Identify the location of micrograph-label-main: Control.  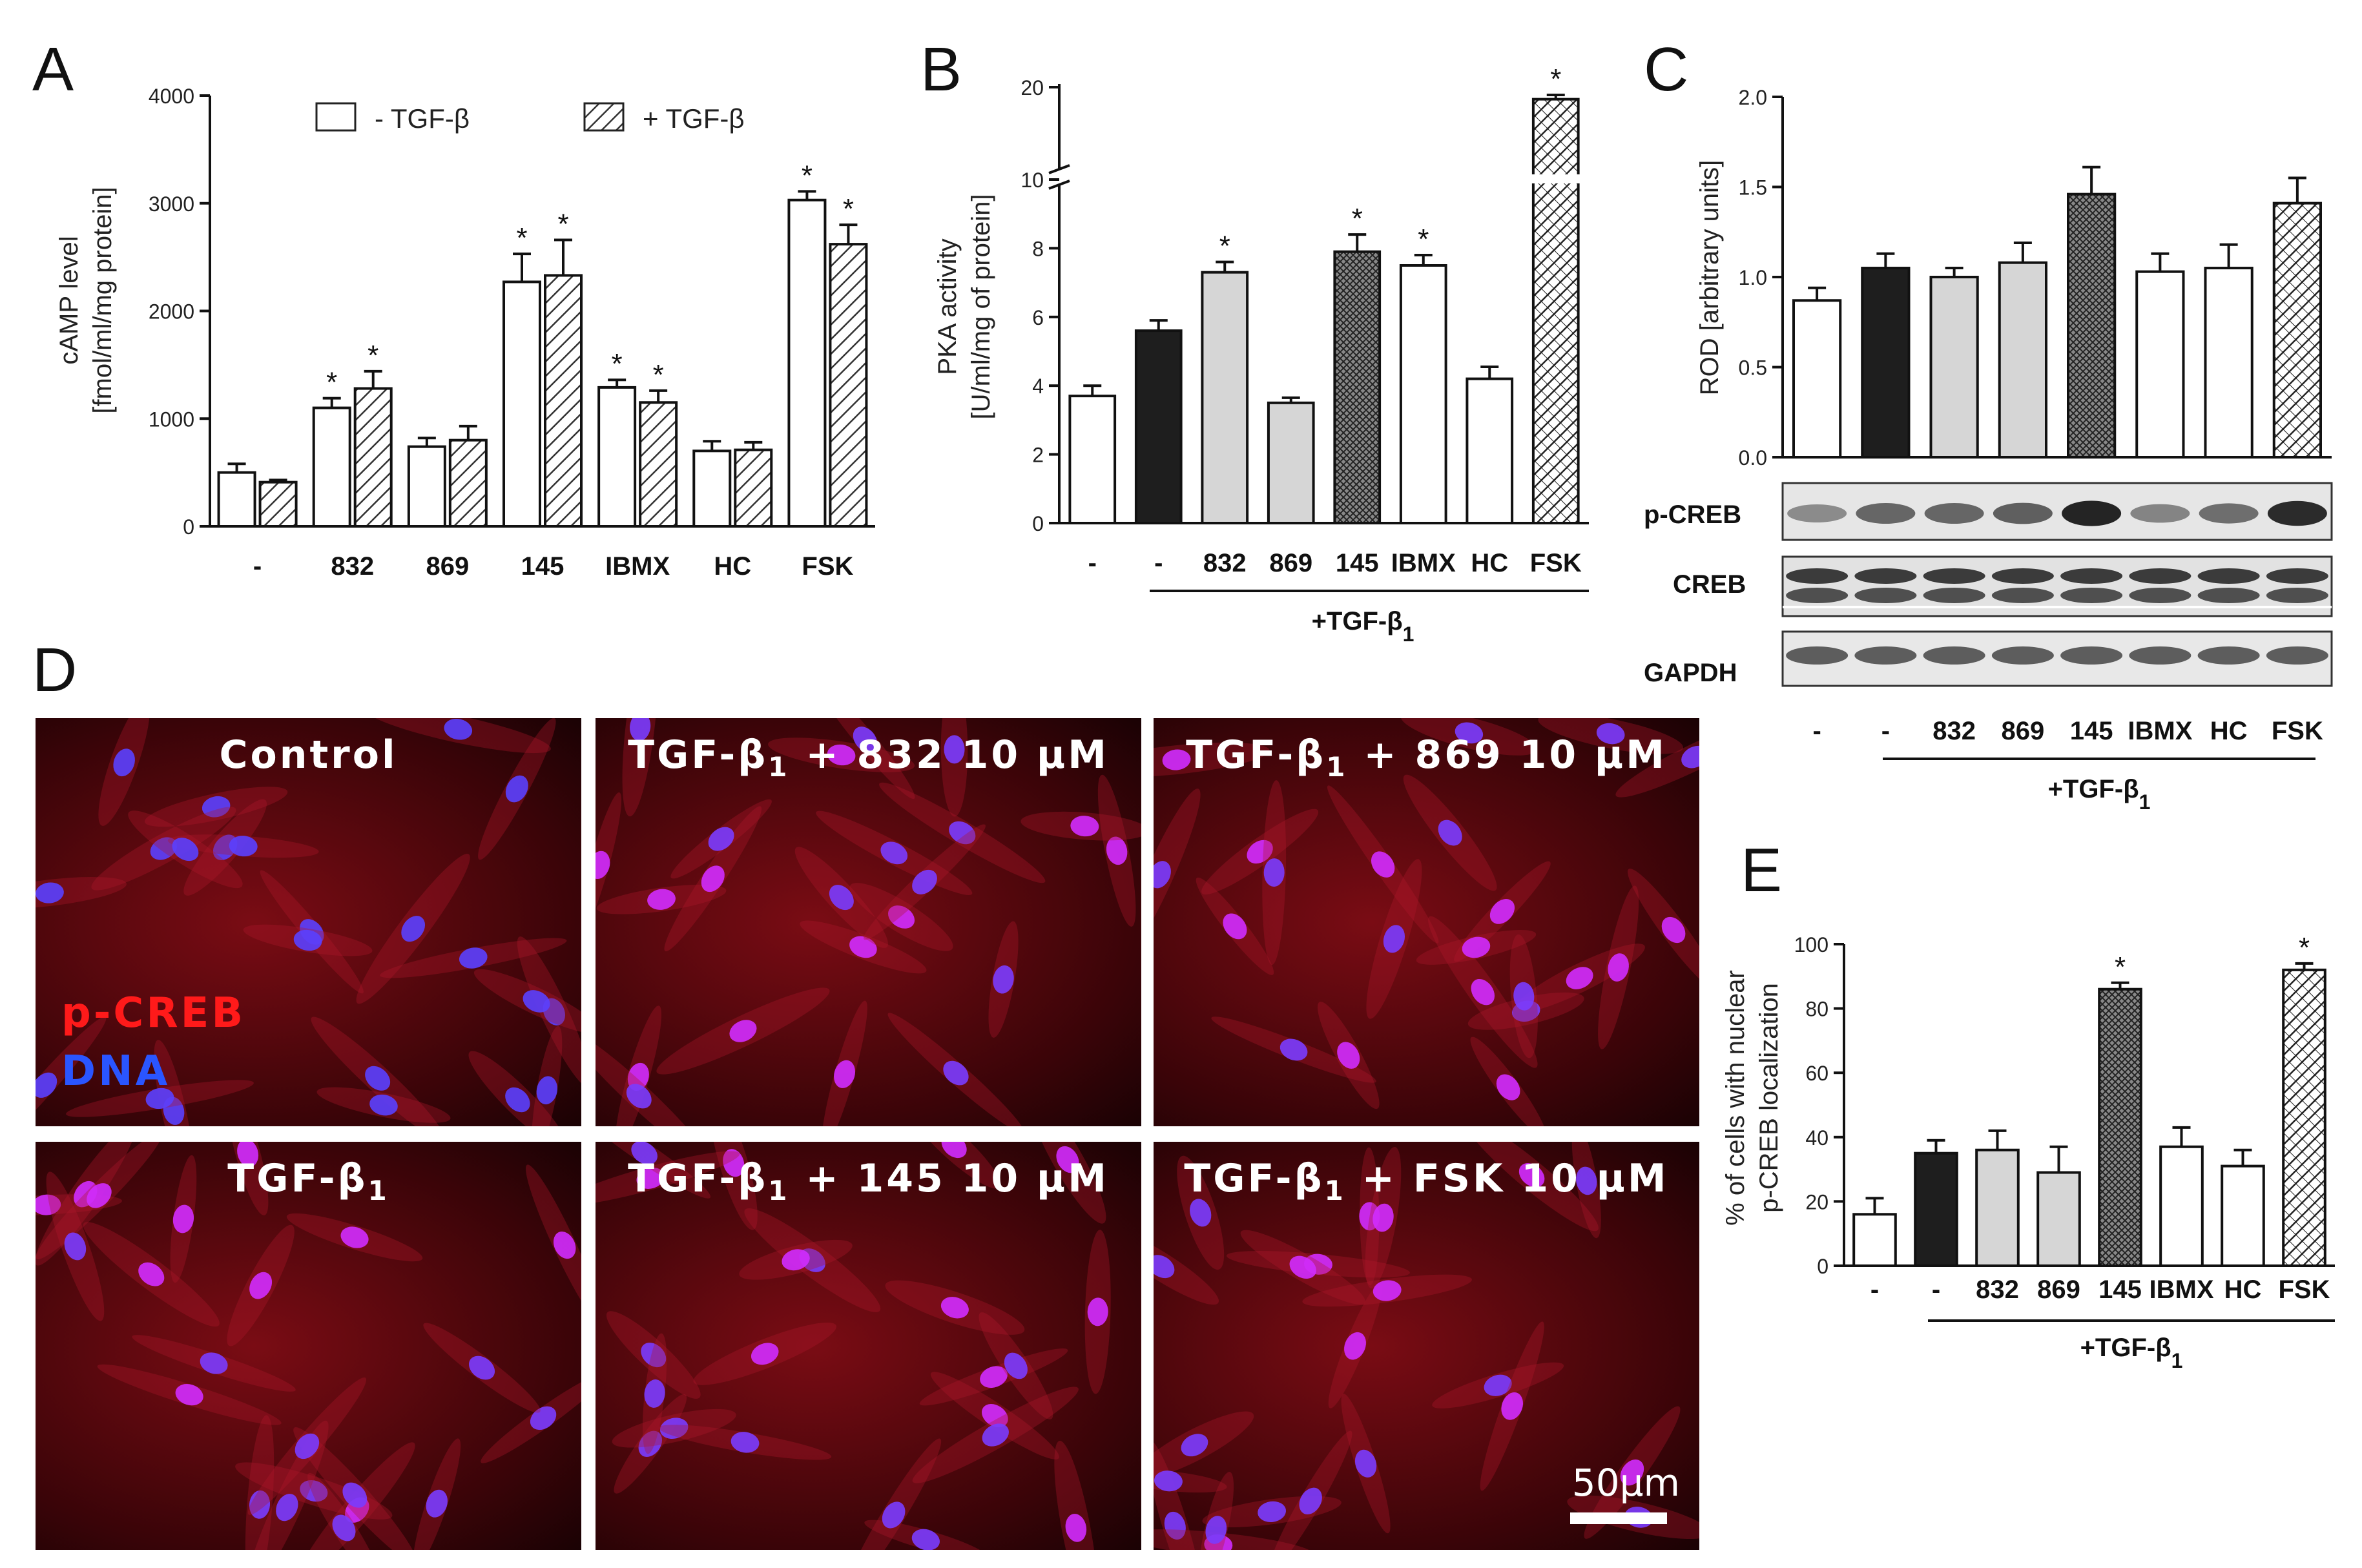
(308, 755).